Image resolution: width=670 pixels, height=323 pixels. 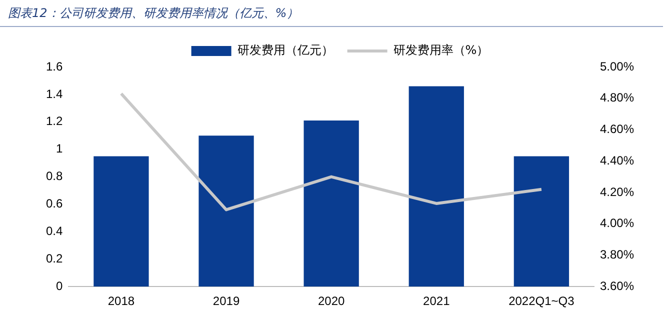 I want to click on x-tick-label: 2019, so click(x=226, y=301).